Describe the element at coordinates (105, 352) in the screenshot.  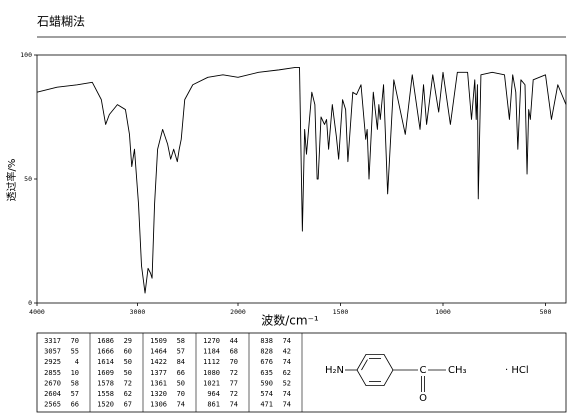
I see `table-wavenumber: 1666` at that location.